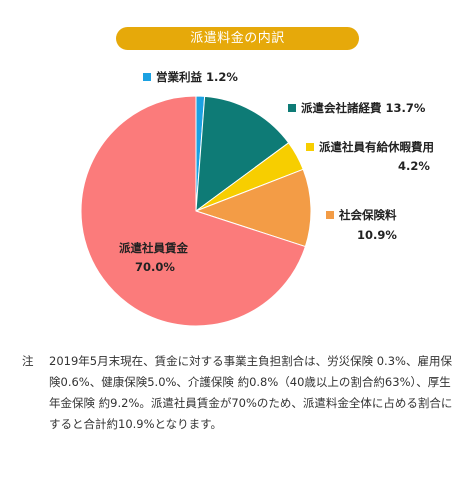  What do you see at coordinates (330, 215) in the screenshot?
I see `legend-swatch-insurance` at bounding box center [330, 215].